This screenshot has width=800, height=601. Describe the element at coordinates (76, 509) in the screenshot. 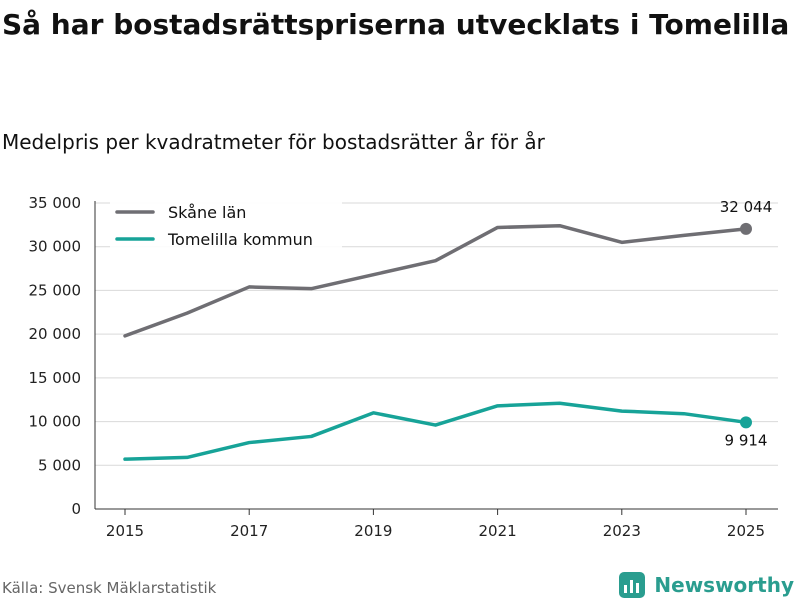

I see `y-tick-label: 0` at that location.